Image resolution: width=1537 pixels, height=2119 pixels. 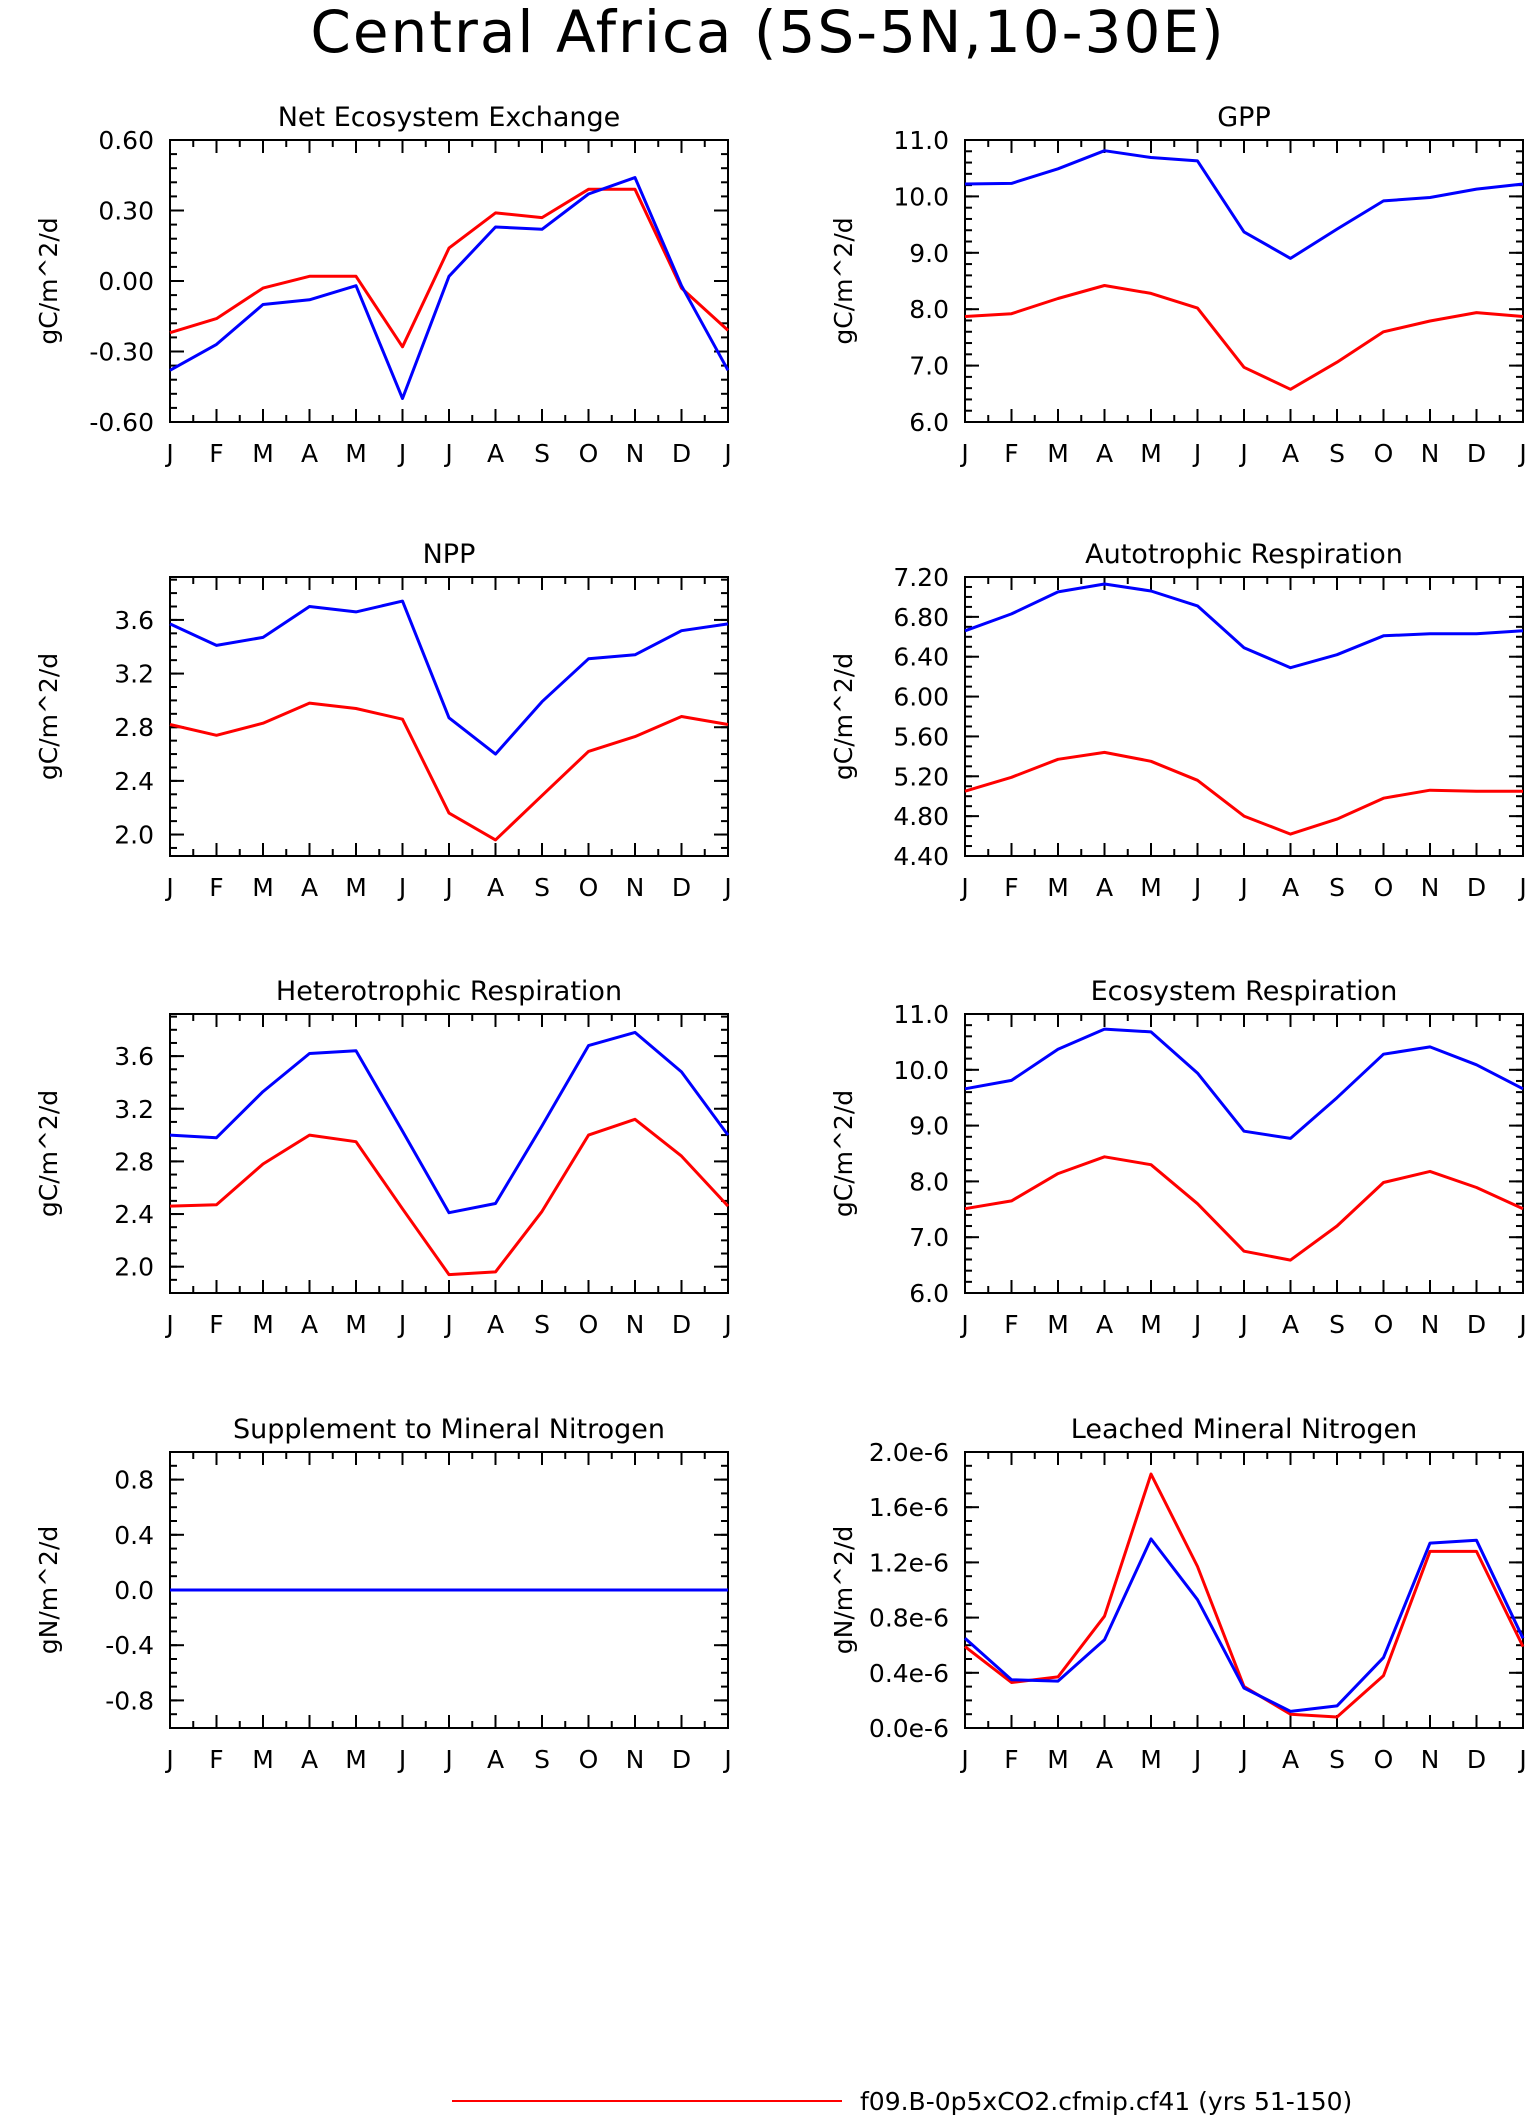 What do you see at coordinates (909, 1562) in the screenshot?
I see `y-tick-label: 1.2e-6` at bounding box center [909, 1562].